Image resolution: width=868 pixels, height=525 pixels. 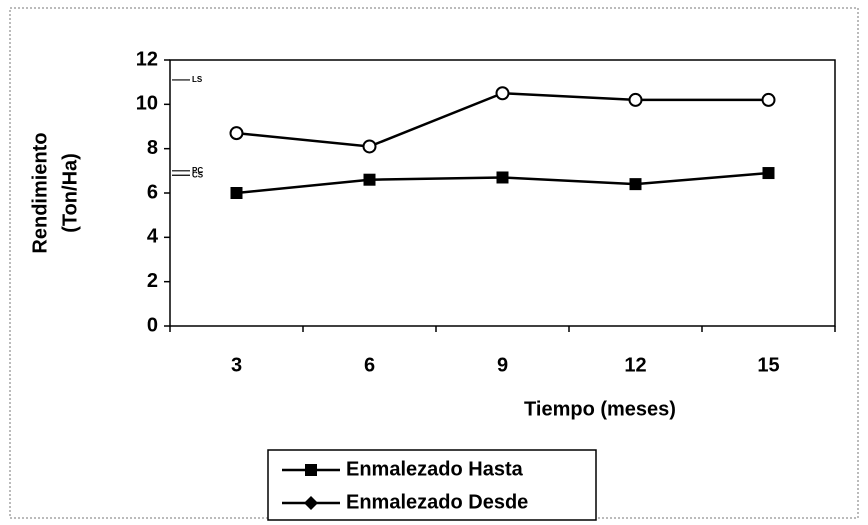 I want to click on y-tick-label: 2, so click(x=152, y=281).